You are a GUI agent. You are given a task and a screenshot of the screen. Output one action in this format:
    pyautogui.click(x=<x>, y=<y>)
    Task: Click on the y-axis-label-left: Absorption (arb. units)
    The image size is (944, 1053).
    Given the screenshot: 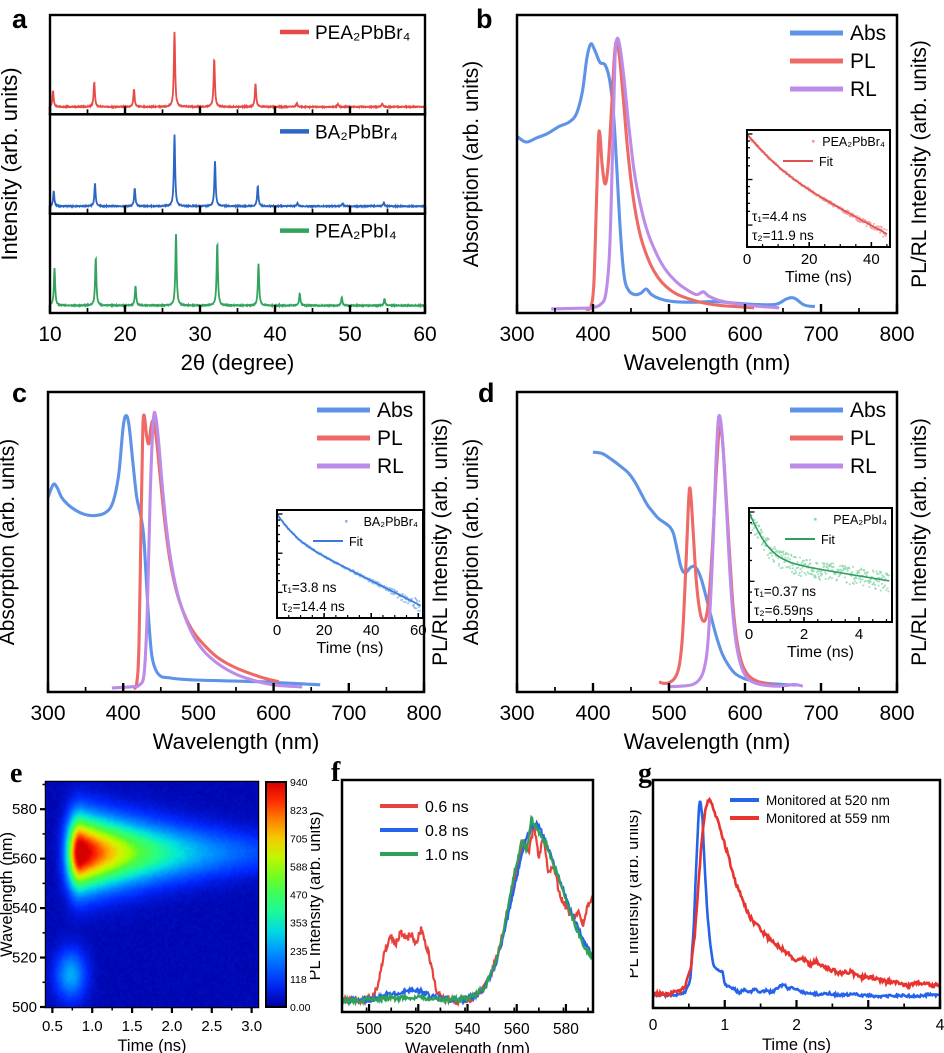 What is the action you would take?
    pyautogui.click(x=471, y=164)
    